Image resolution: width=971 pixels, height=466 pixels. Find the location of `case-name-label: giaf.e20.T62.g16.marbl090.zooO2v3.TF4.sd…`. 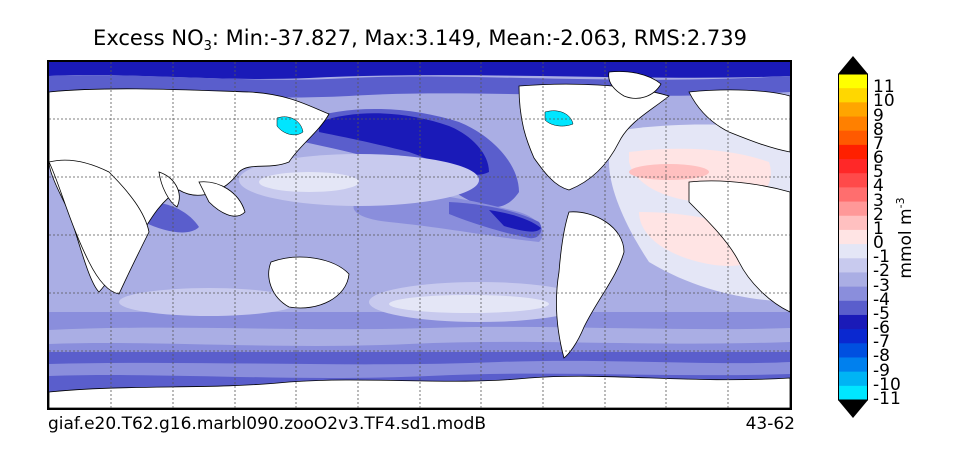

case-name-label: giaf.e20.T62.g16.marbl090.zooO2v3.TF4.sd… is located at coordinates (267, 424).